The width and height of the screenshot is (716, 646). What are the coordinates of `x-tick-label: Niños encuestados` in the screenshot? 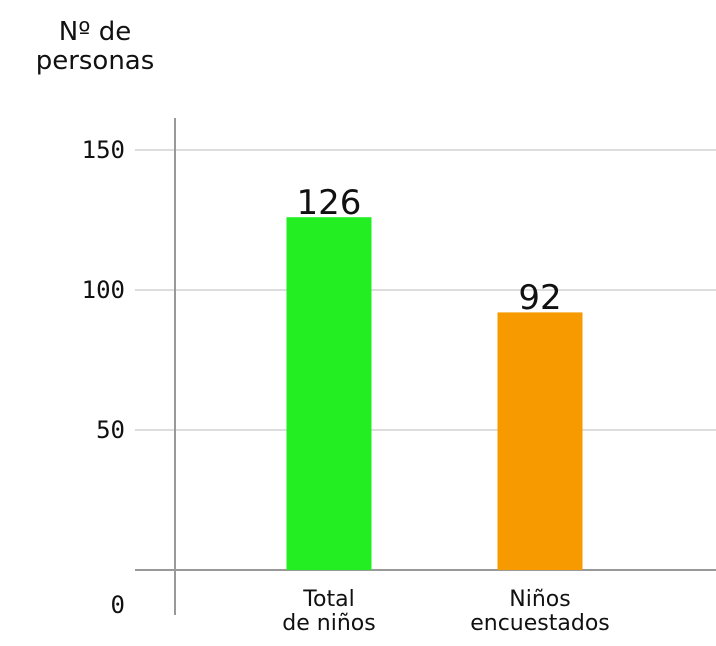 It's located at (540, 612).